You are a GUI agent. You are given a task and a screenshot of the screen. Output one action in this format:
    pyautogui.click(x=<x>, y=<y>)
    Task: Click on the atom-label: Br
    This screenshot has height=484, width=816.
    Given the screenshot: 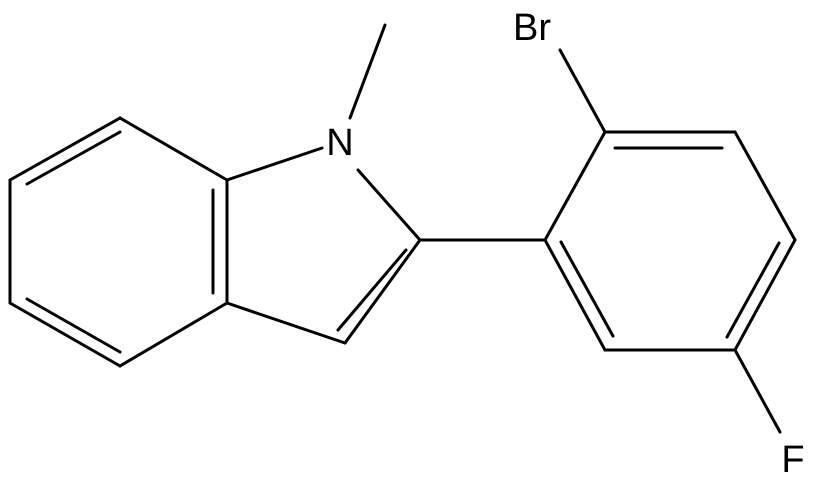 What is the action you would take?
    pyautogui.click(x=532, y=28)
    